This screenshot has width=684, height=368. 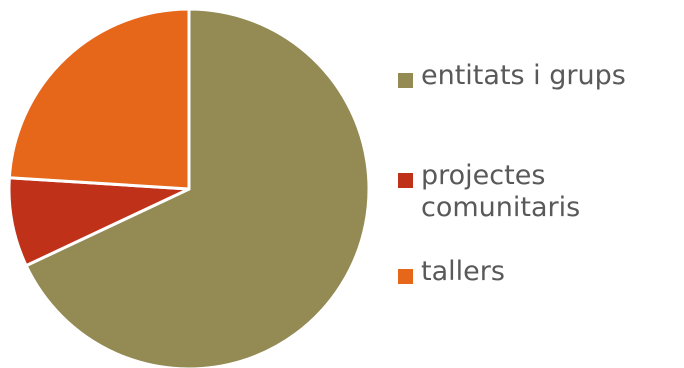 What do you see at coordinates (534, 272) in the screenshot?
I see `legend-item-tallers: tallers` at bounding box center [534, 272].